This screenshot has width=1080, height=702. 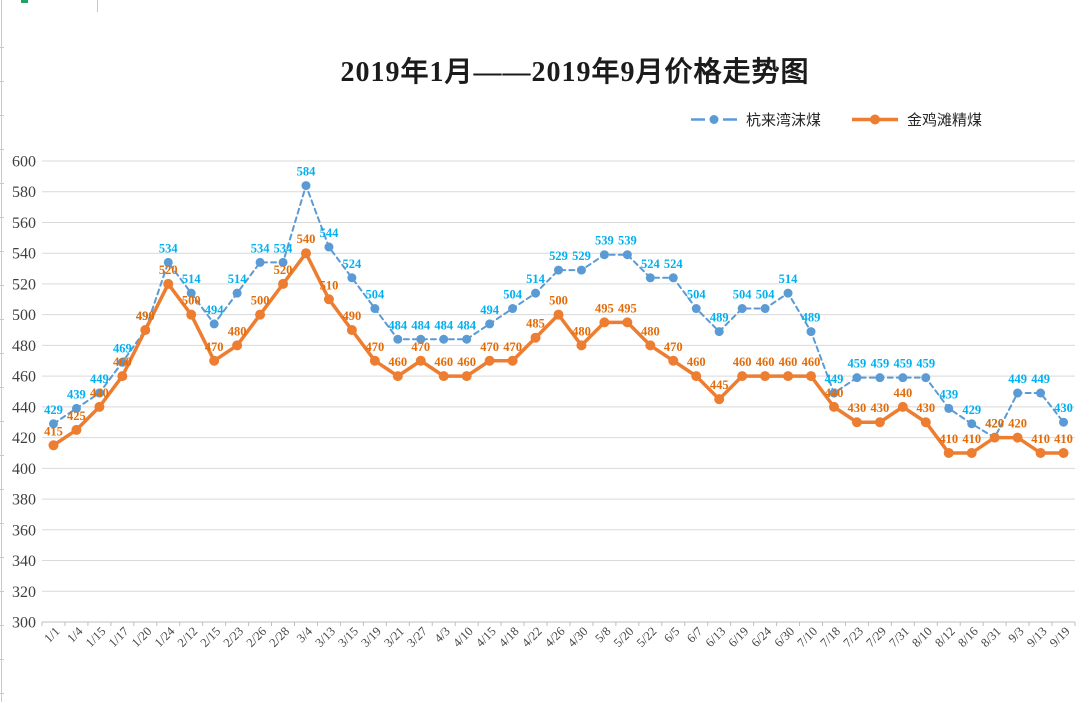 I want to click on spreadsheet-row-ticks, so click(x=2, y=358).